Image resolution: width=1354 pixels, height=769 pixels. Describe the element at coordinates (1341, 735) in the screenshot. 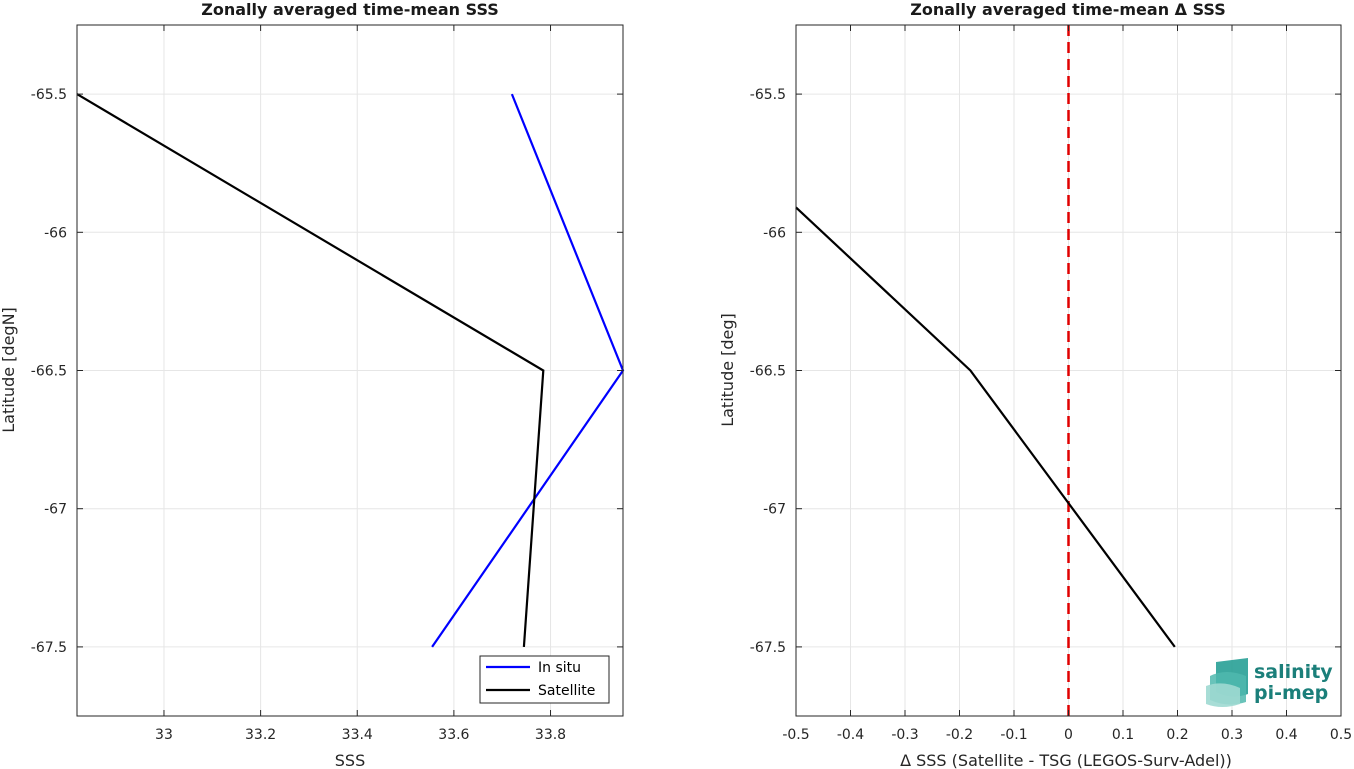

I see `x-tick-label: 0.5` at that location.